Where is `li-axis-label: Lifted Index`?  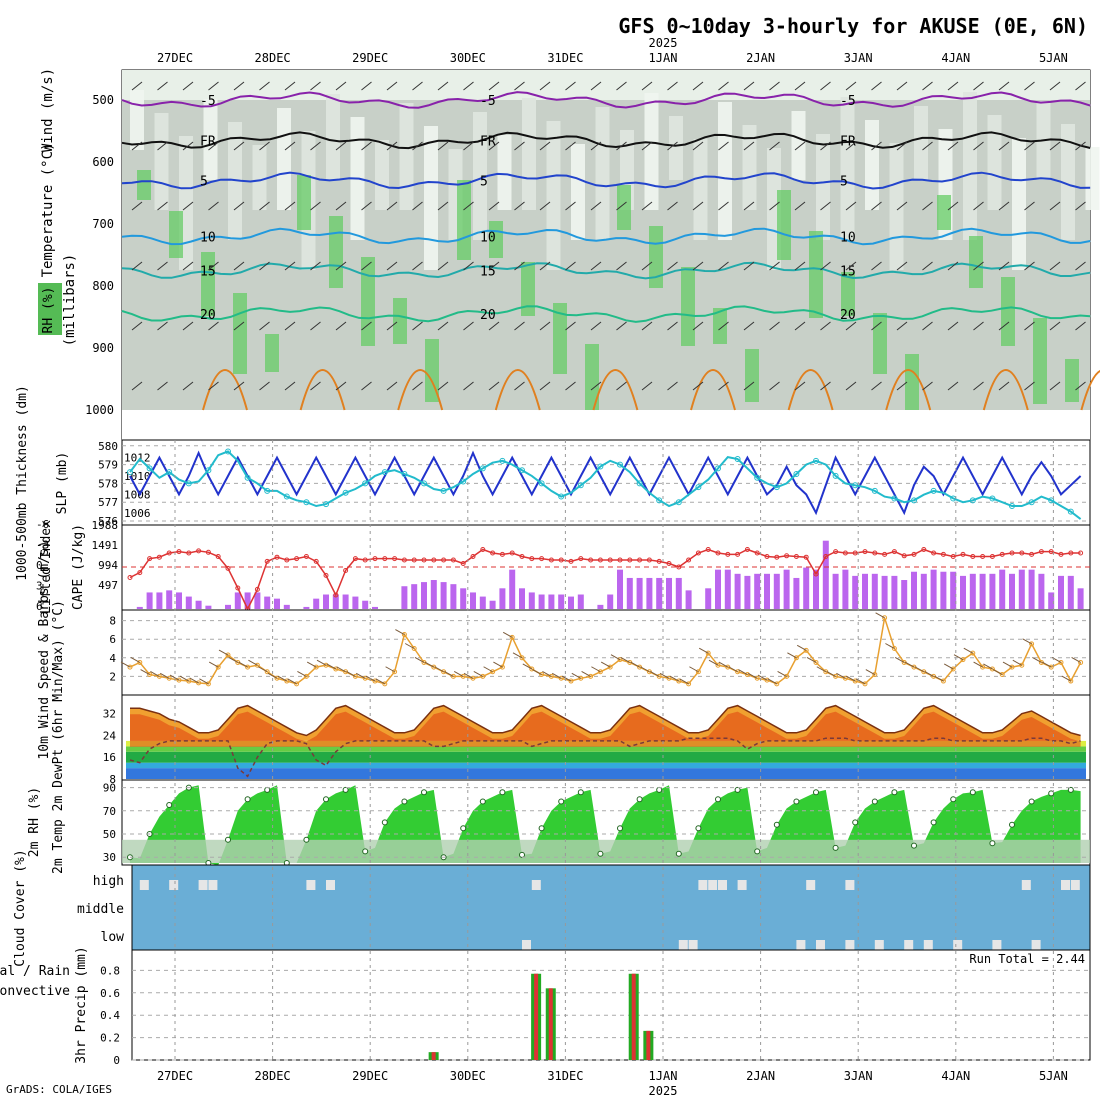
li-axis-label: Lifted Index is located at coordinates (46, 567).